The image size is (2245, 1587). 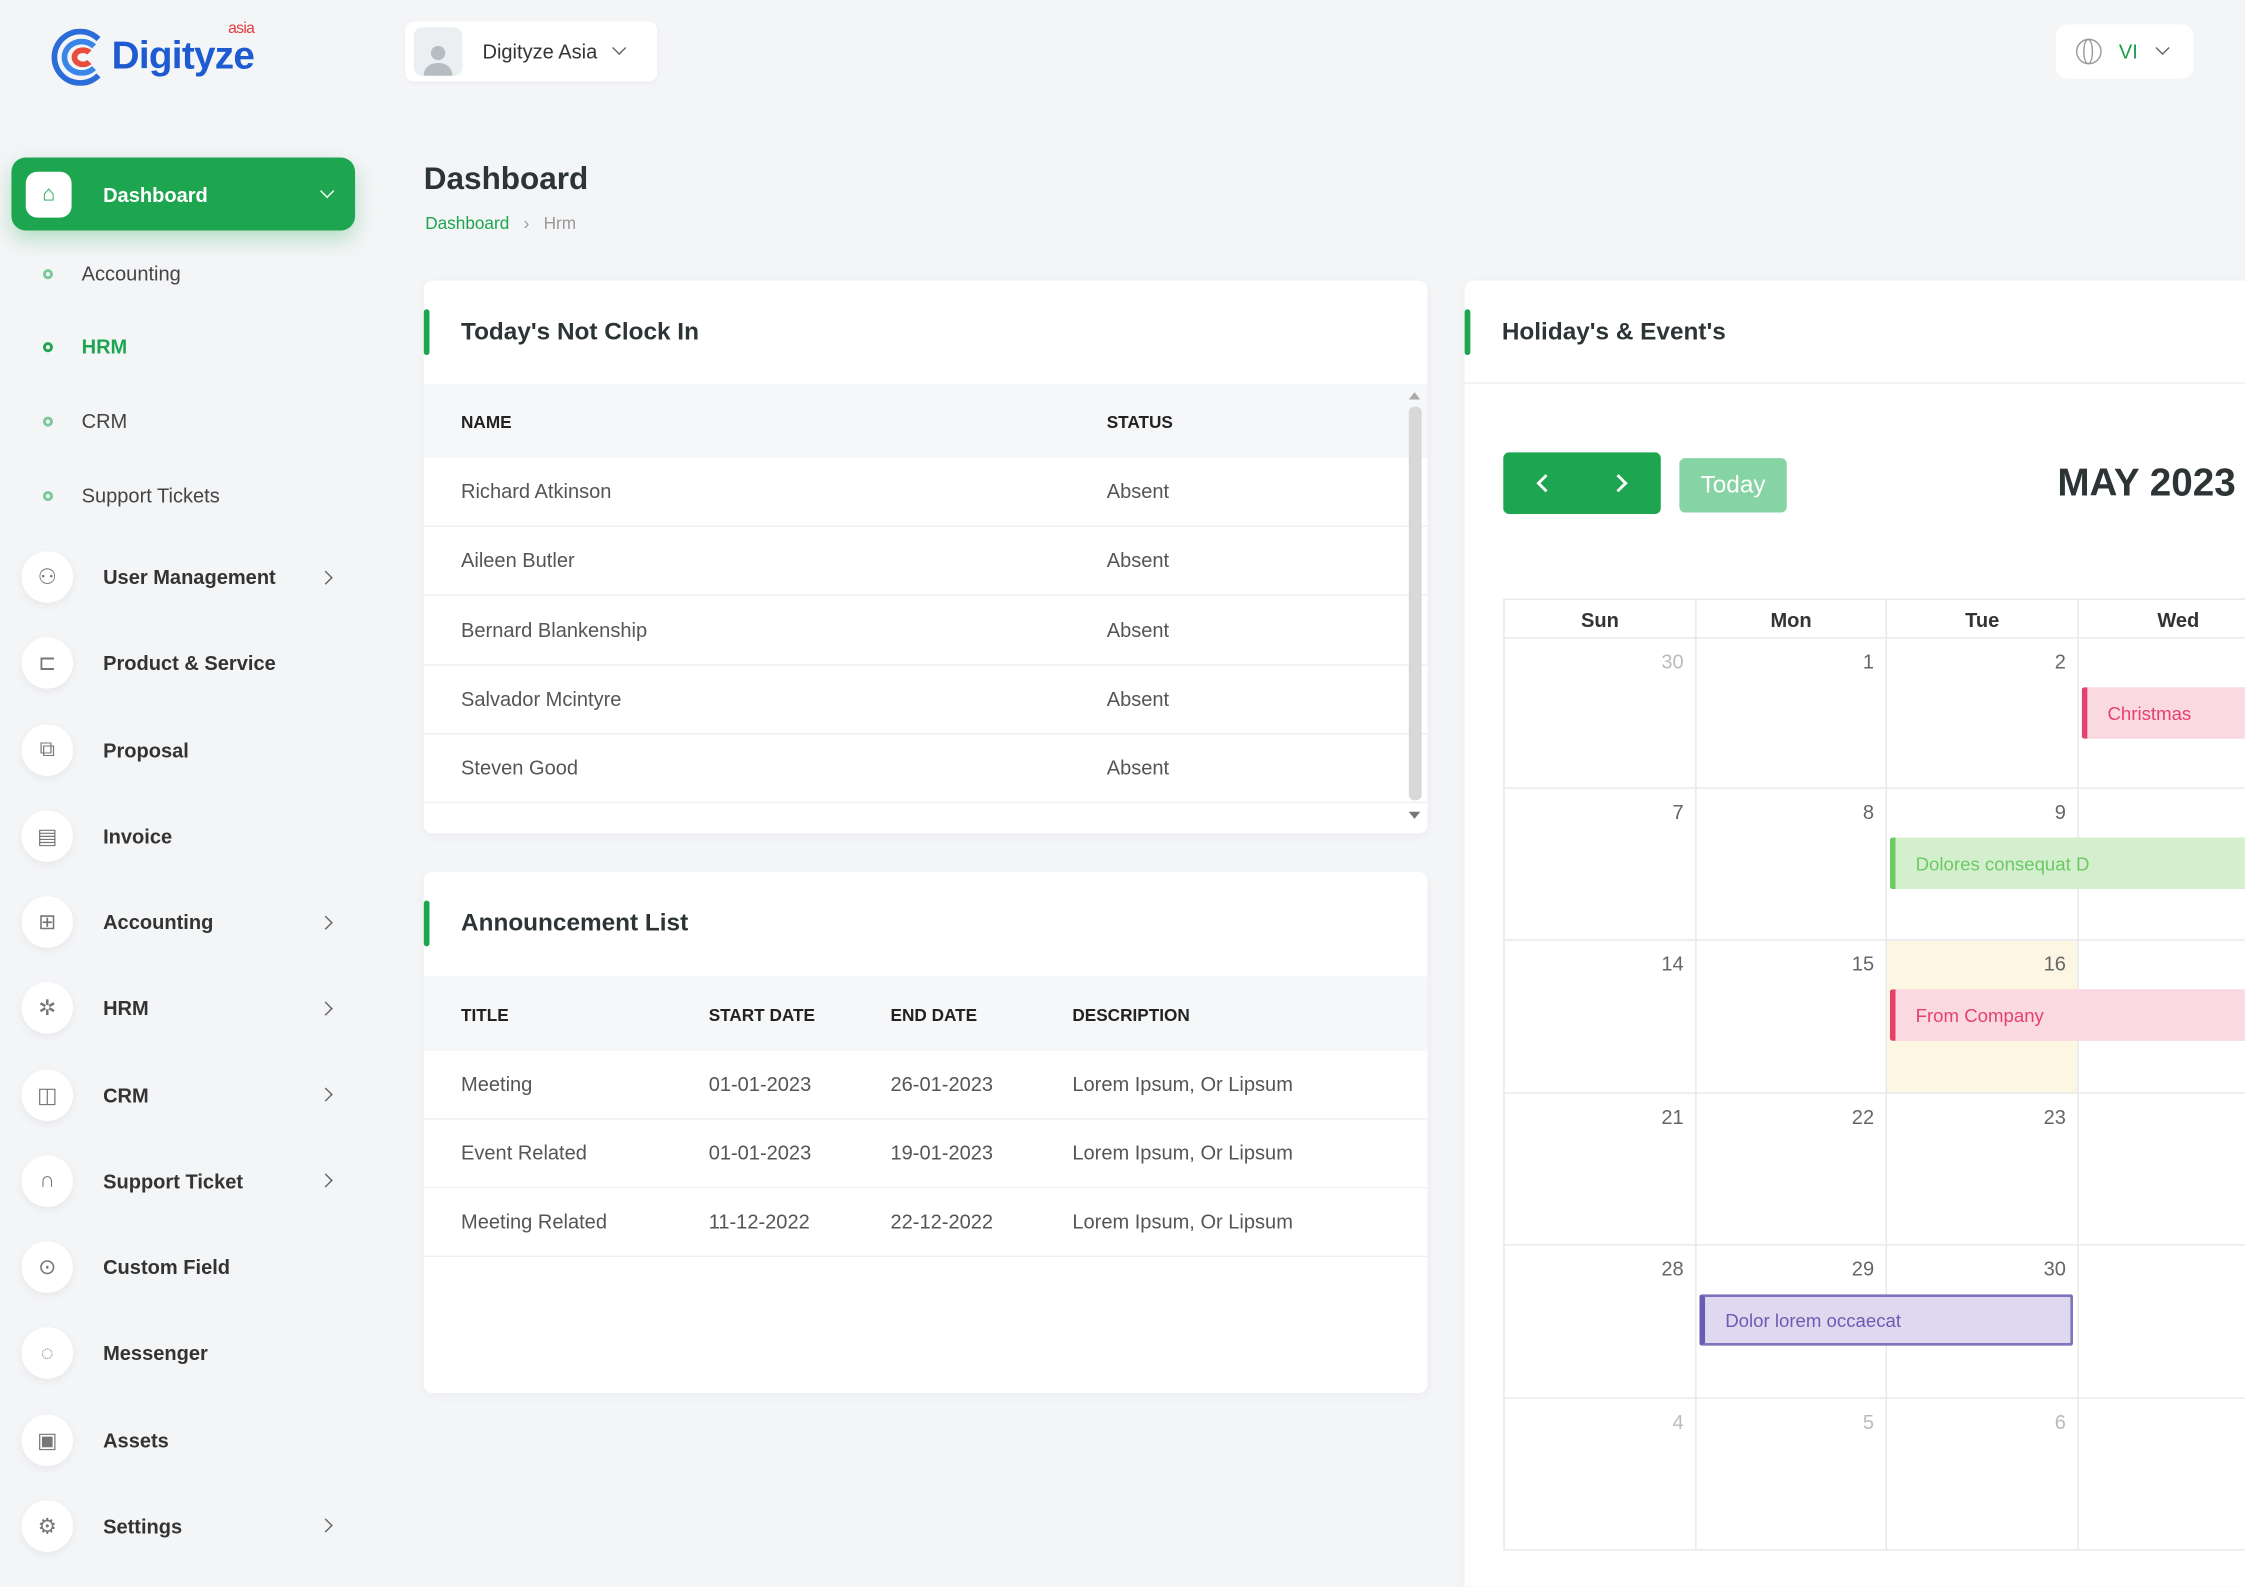 What do you see at coordinates (518, 560) in the screenshot?
I see `employee-name: Aileen Butler` at bounding box center [518, 560].